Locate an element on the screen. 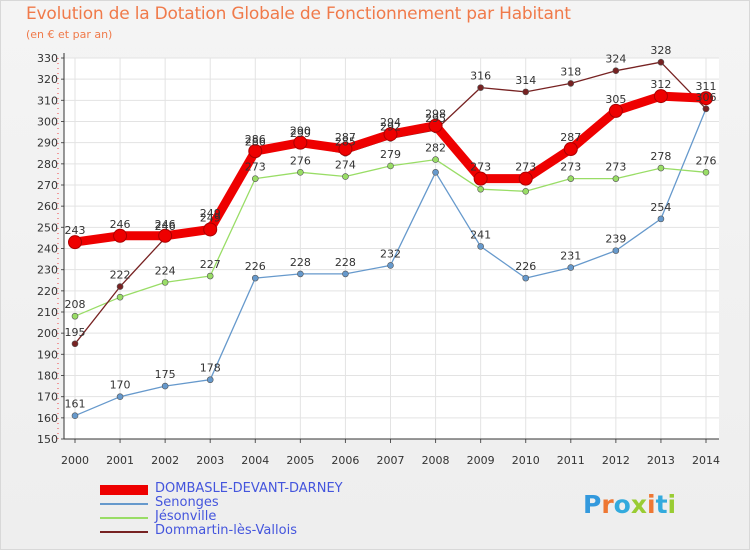 This screenshot has width=750, height=550. data-label-dommartin-l-s-vallois-2007: 292 is located at coordinates (390, 126).